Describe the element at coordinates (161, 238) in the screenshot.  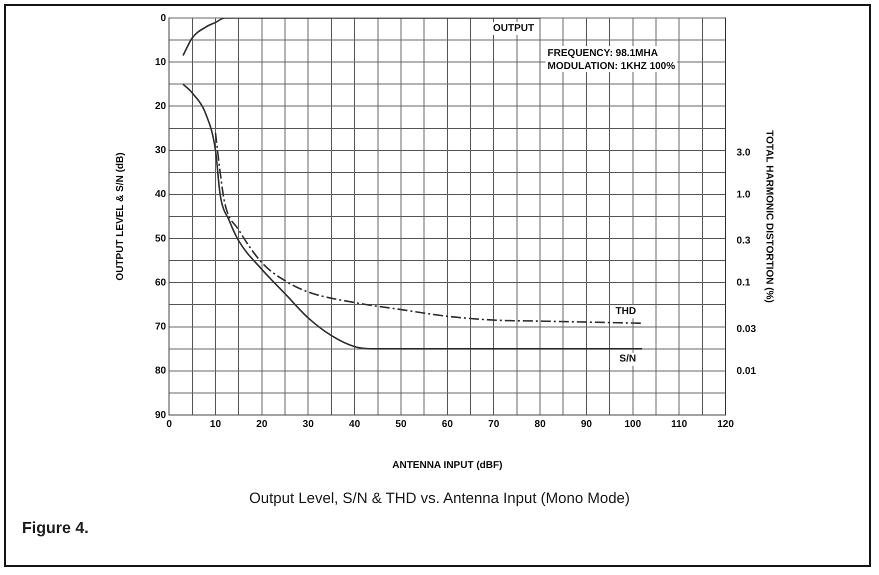
I see `y-tick-label: 50` at that location.